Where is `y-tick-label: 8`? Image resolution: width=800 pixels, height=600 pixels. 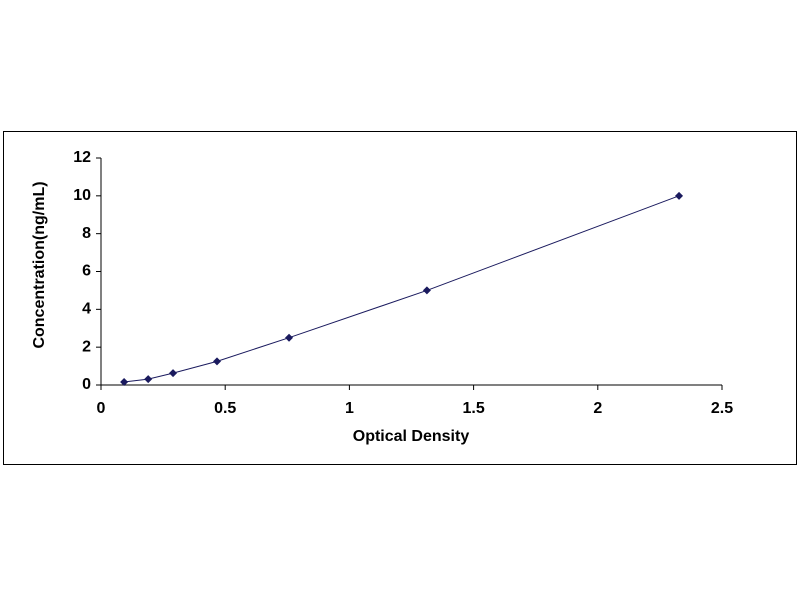 y-tick-label: 8 is located at coordinates (86, 233).